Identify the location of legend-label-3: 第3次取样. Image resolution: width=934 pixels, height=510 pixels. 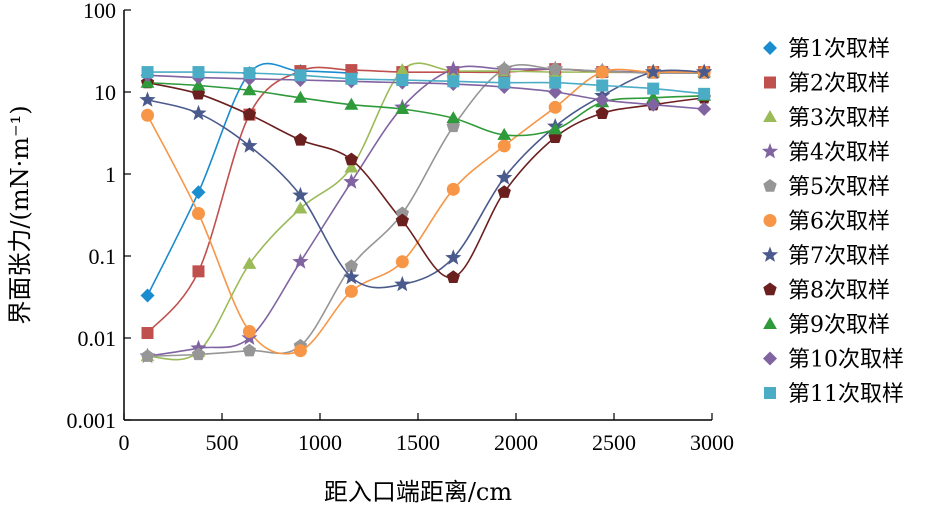
(839, 118).